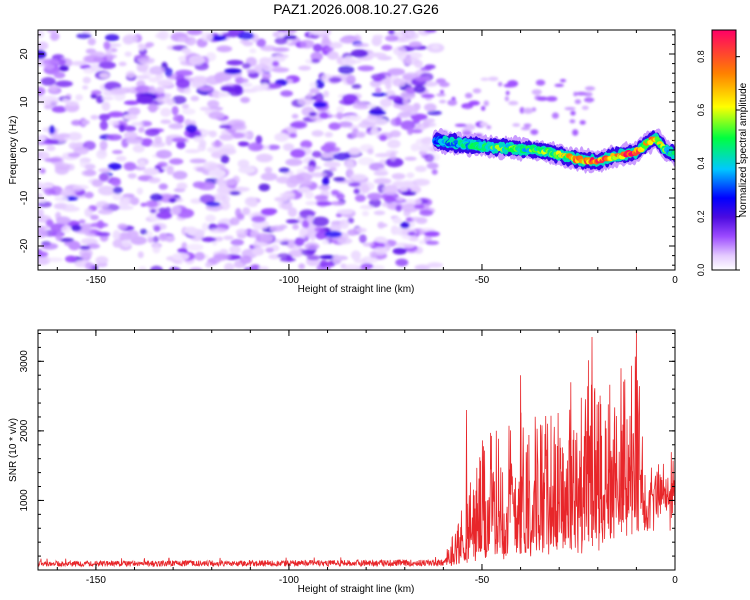 The image size is (750, 600). What do you see at coordinates (701, 163) in the screenshot?
I see `colorbar-tick-label: 0.4` at bounding box center [701, 163].